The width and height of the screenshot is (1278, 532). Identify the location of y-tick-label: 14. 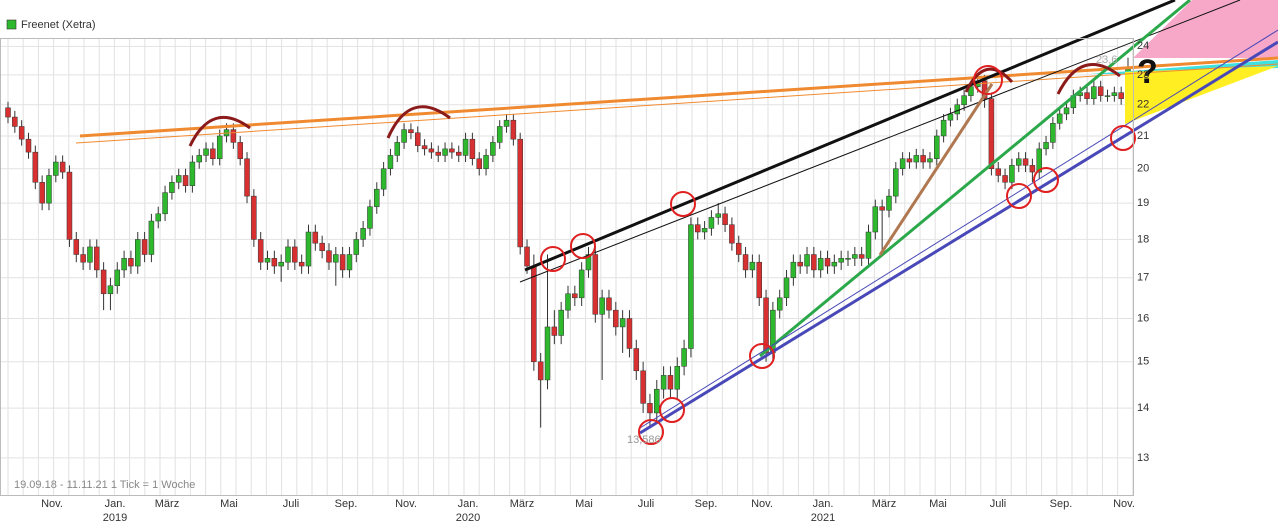
(1143, 408).